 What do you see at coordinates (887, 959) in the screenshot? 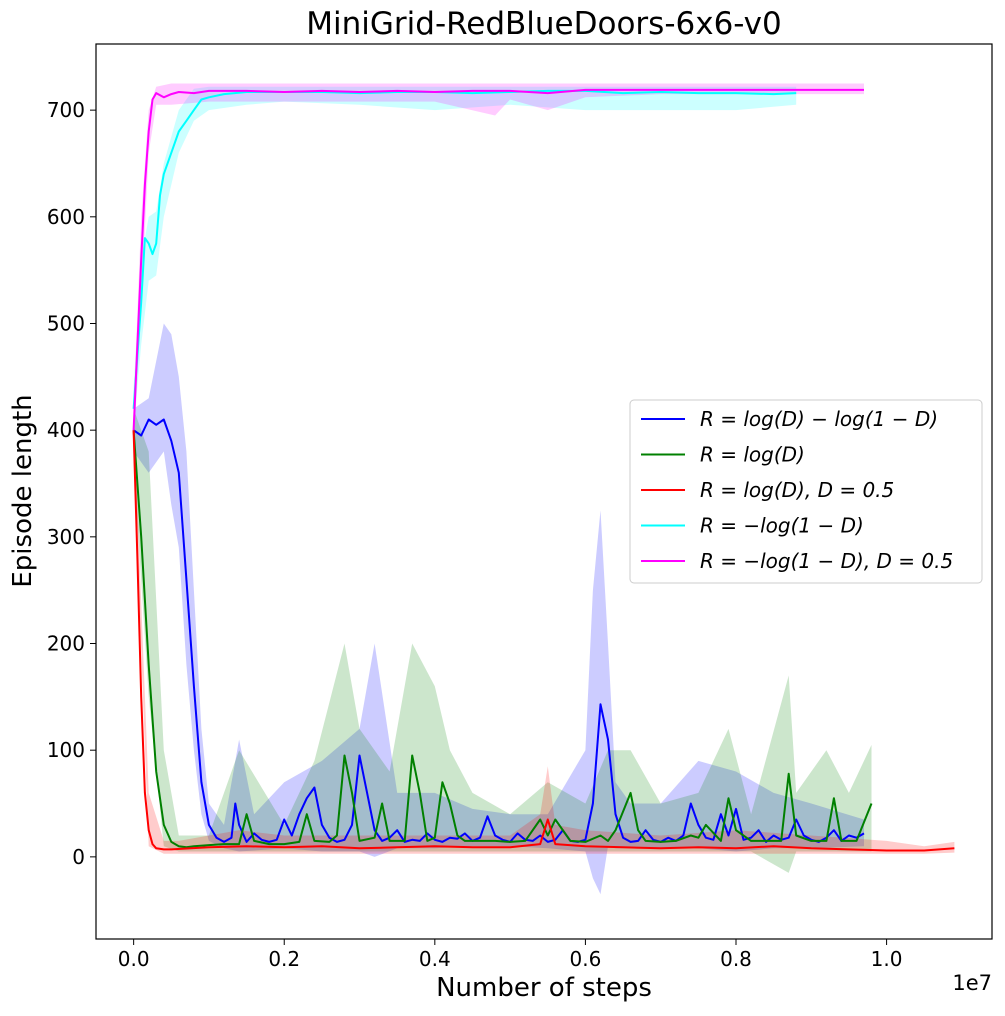
I see `x-tick-label: 1.0` at bounding box center [887, 959].